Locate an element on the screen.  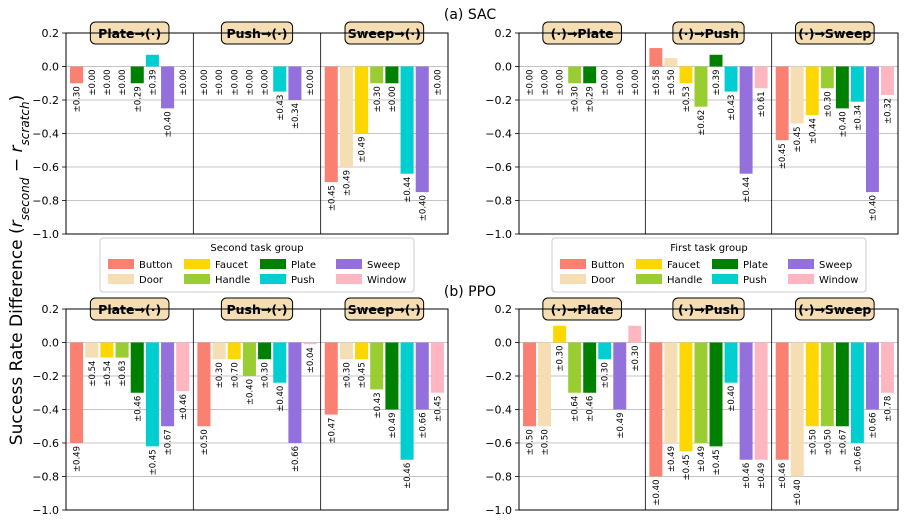
legend-label: Faucet is located at coordinates (231, 265).